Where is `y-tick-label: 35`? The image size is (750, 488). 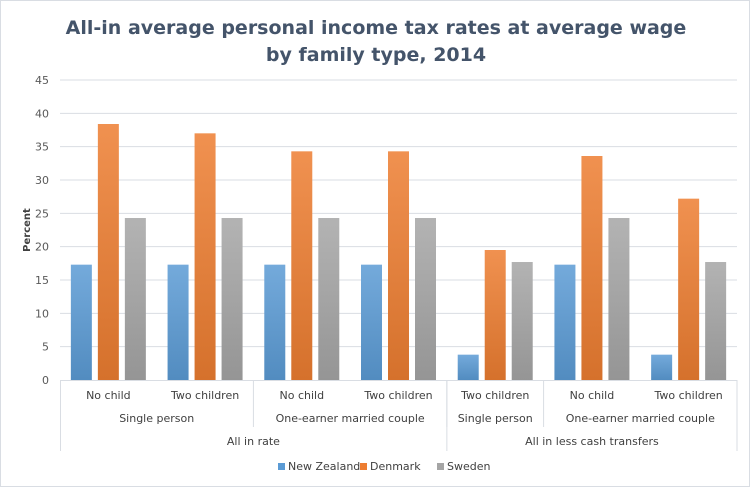
y-tick-label: 35 is located at coordinates (42, 147).